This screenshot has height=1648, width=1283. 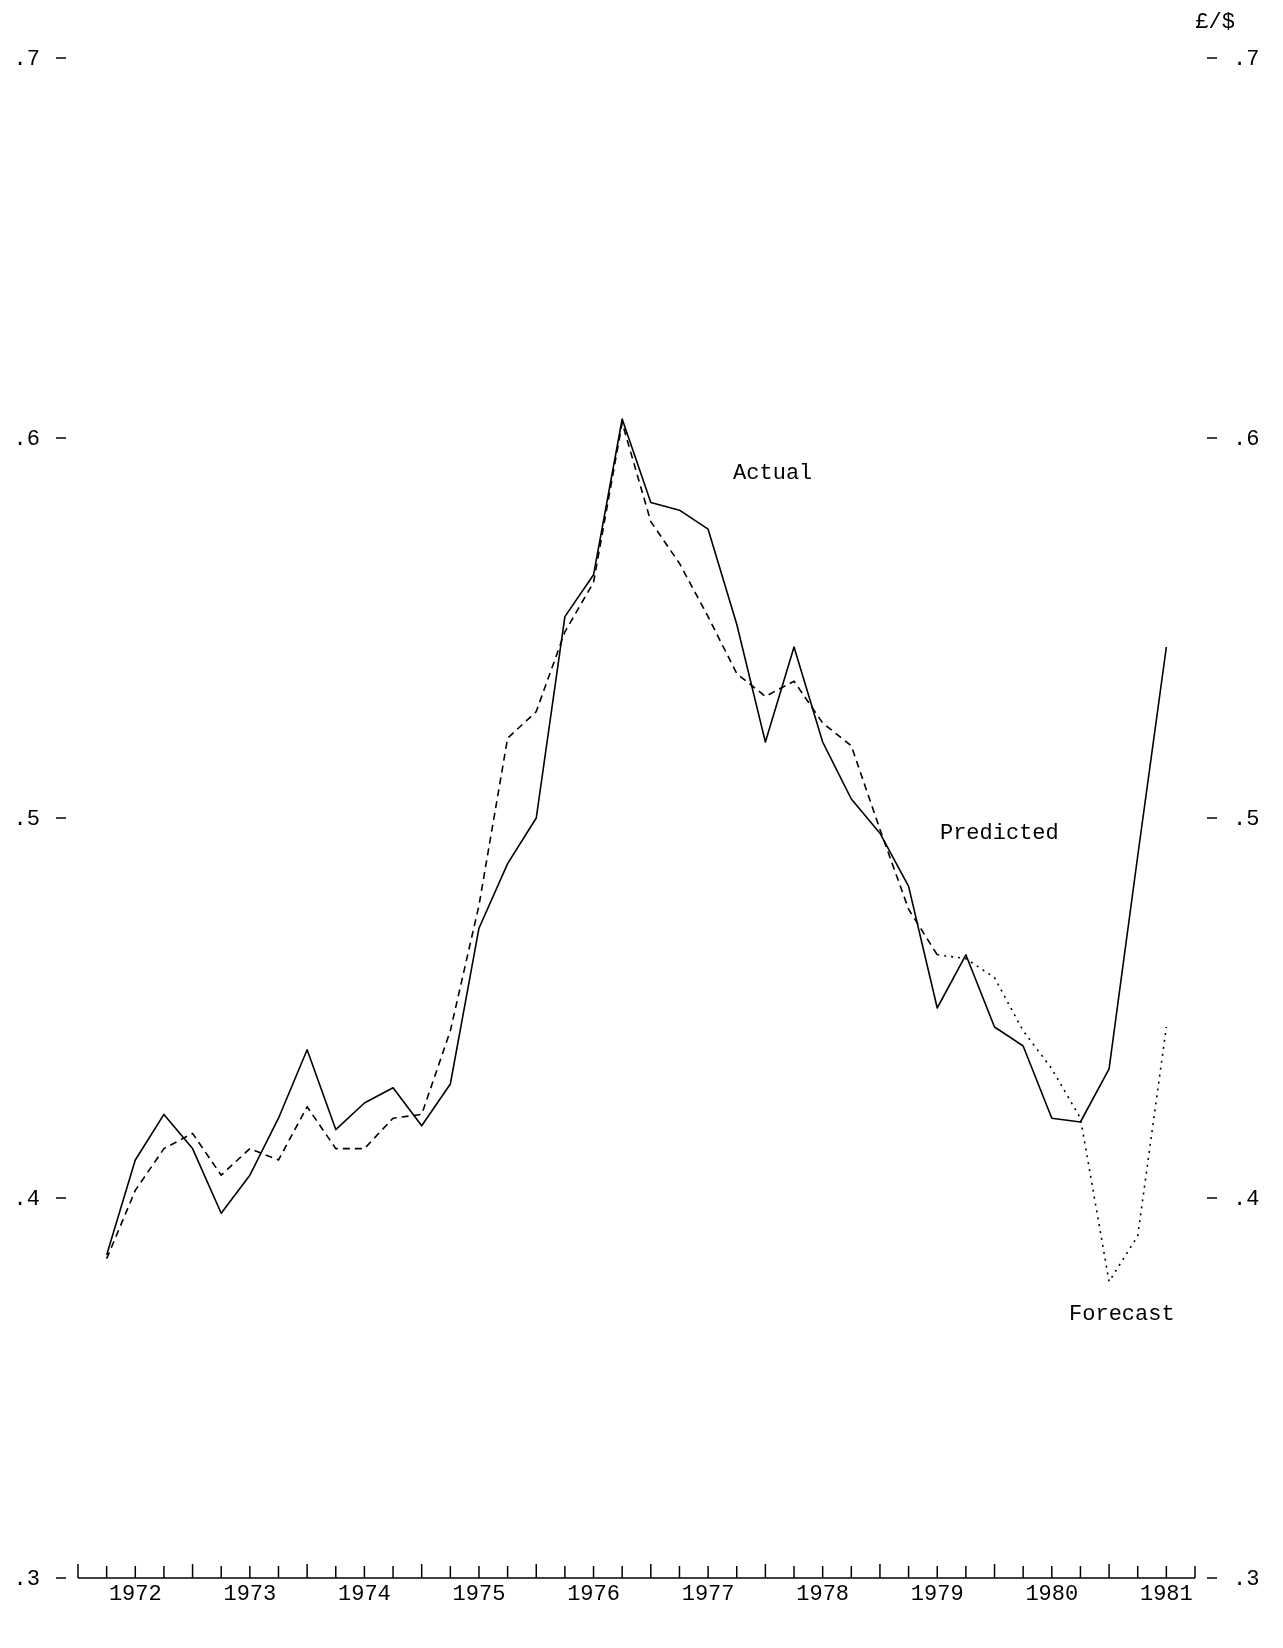 I want to click on x-tick-label: 1975, so click(x=479, y=1594).